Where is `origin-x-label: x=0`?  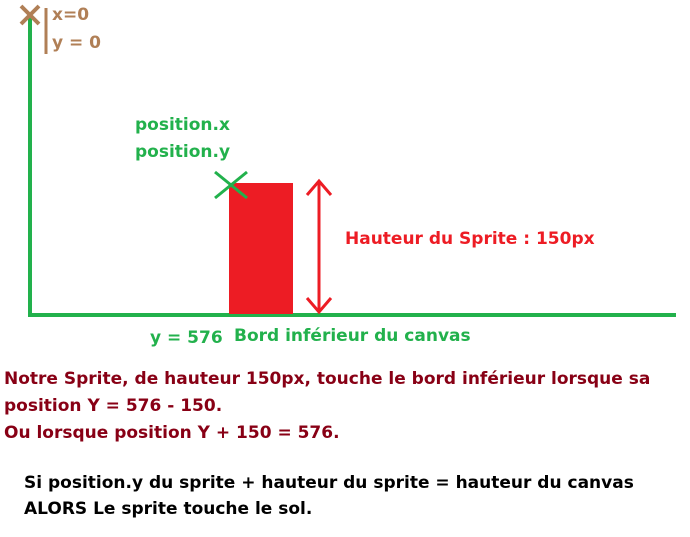
origin-x-label: x=0 is located at coordinates (71, 15).